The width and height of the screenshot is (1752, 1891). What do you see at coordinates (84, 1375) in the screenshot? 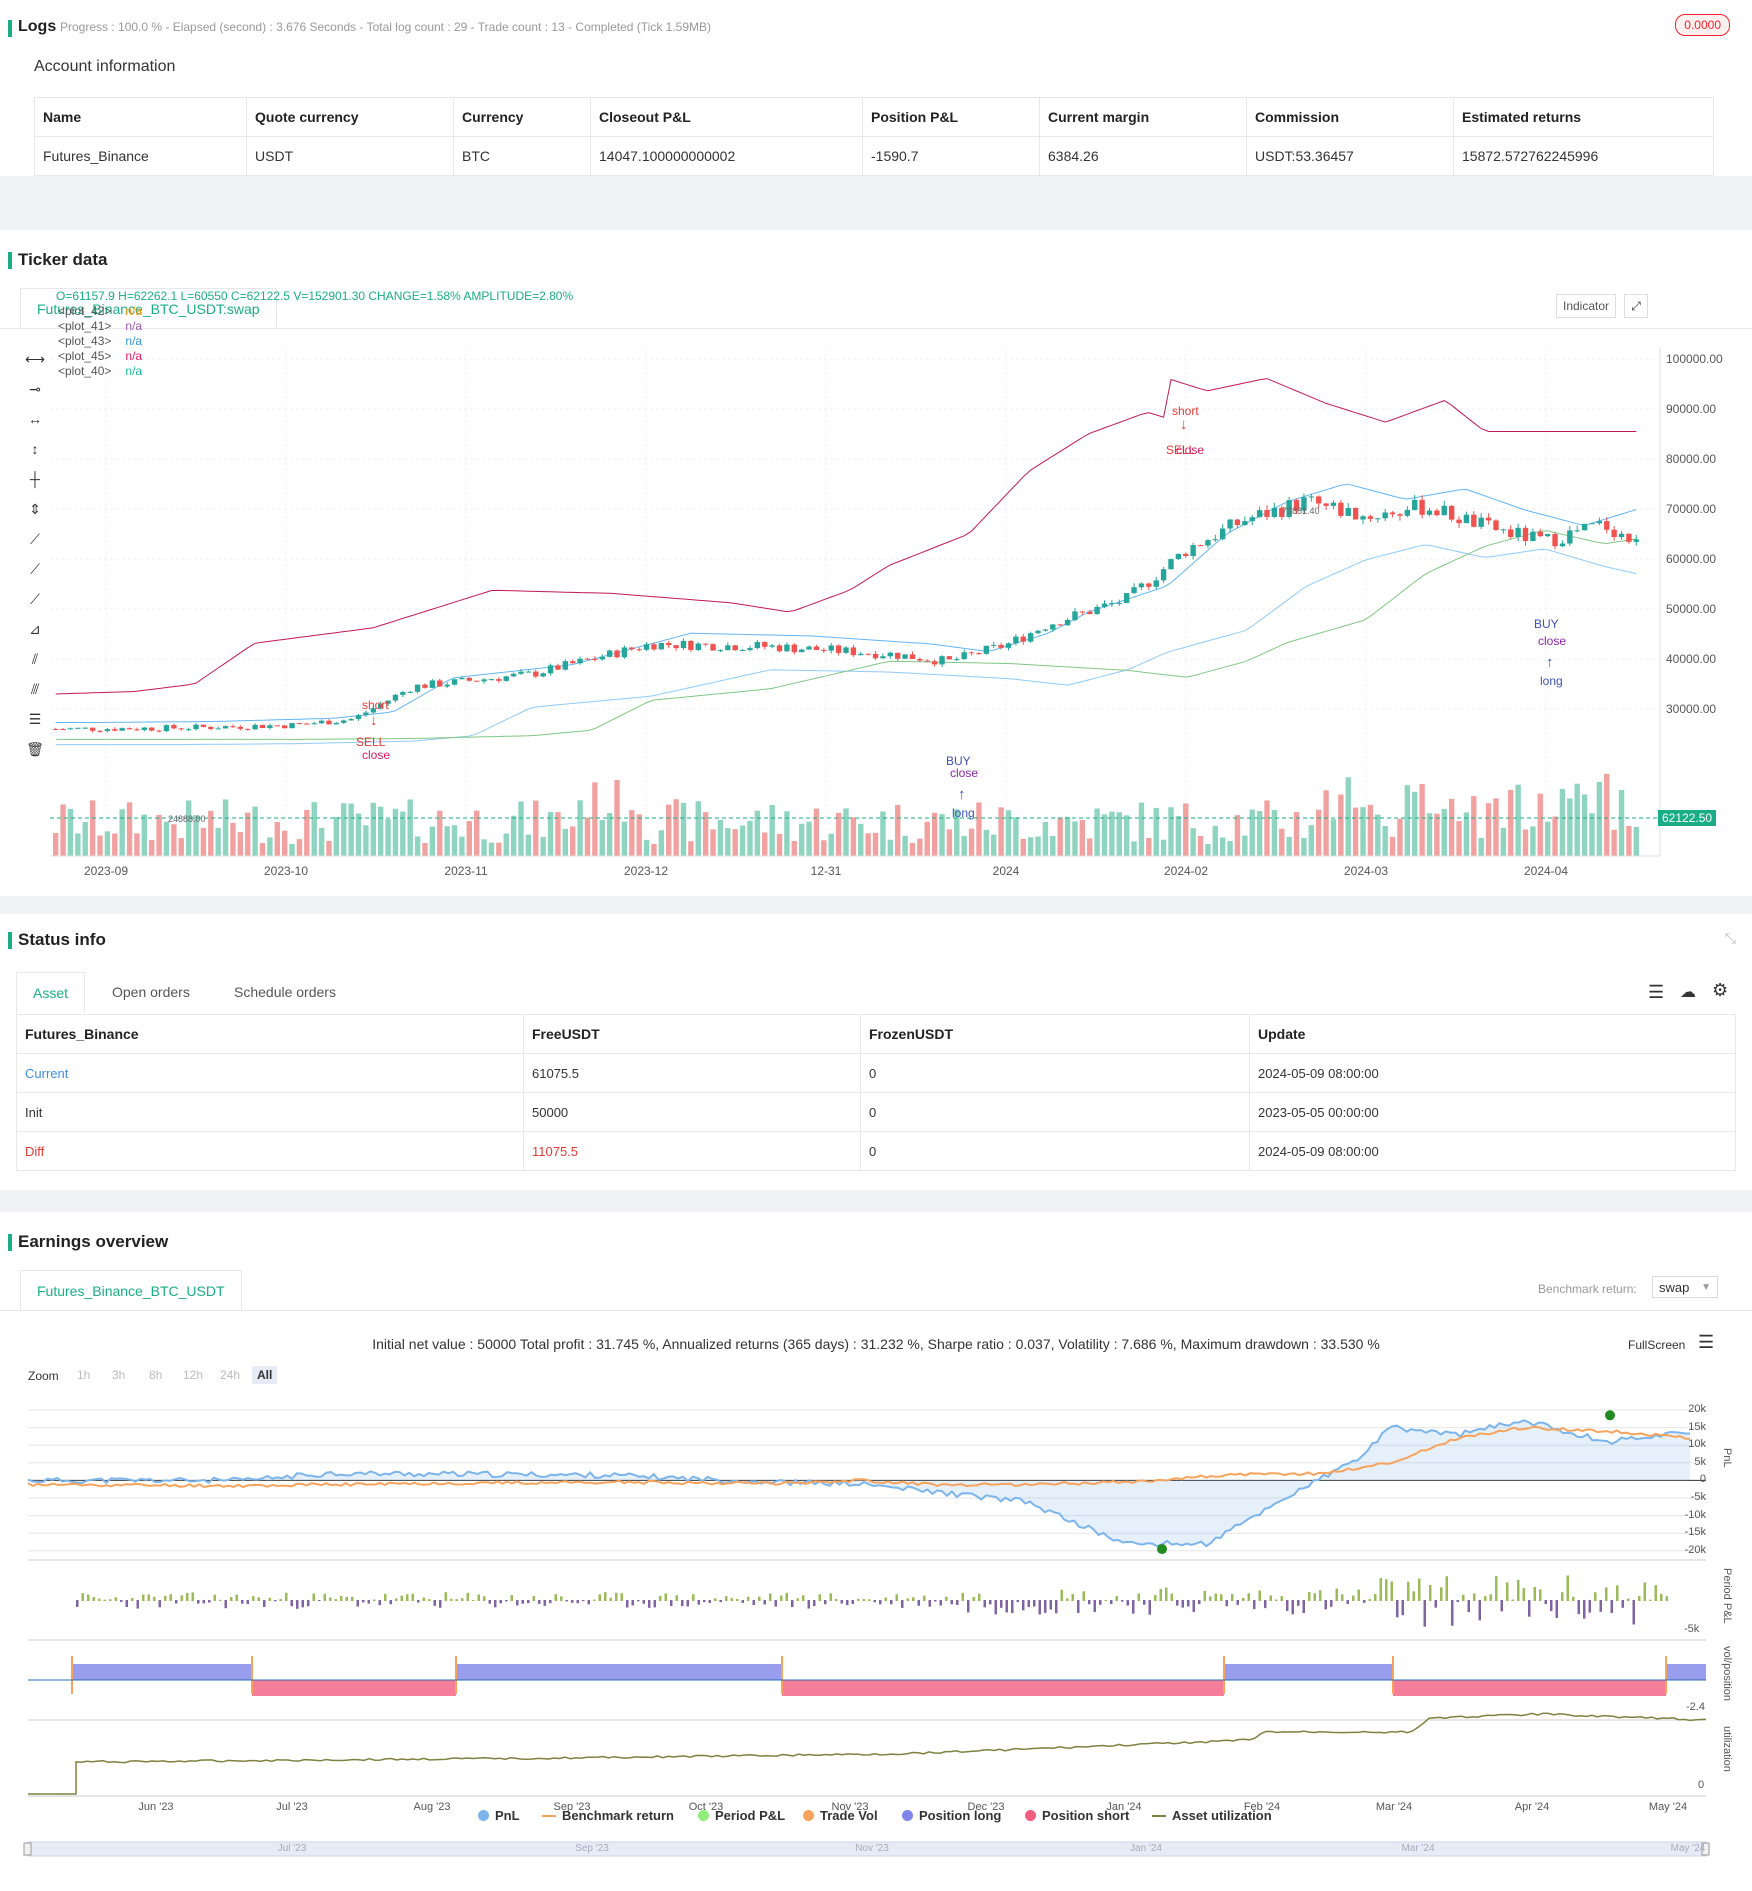
I see `zoom-1h: 1h` at bounding box center [84, 1375].